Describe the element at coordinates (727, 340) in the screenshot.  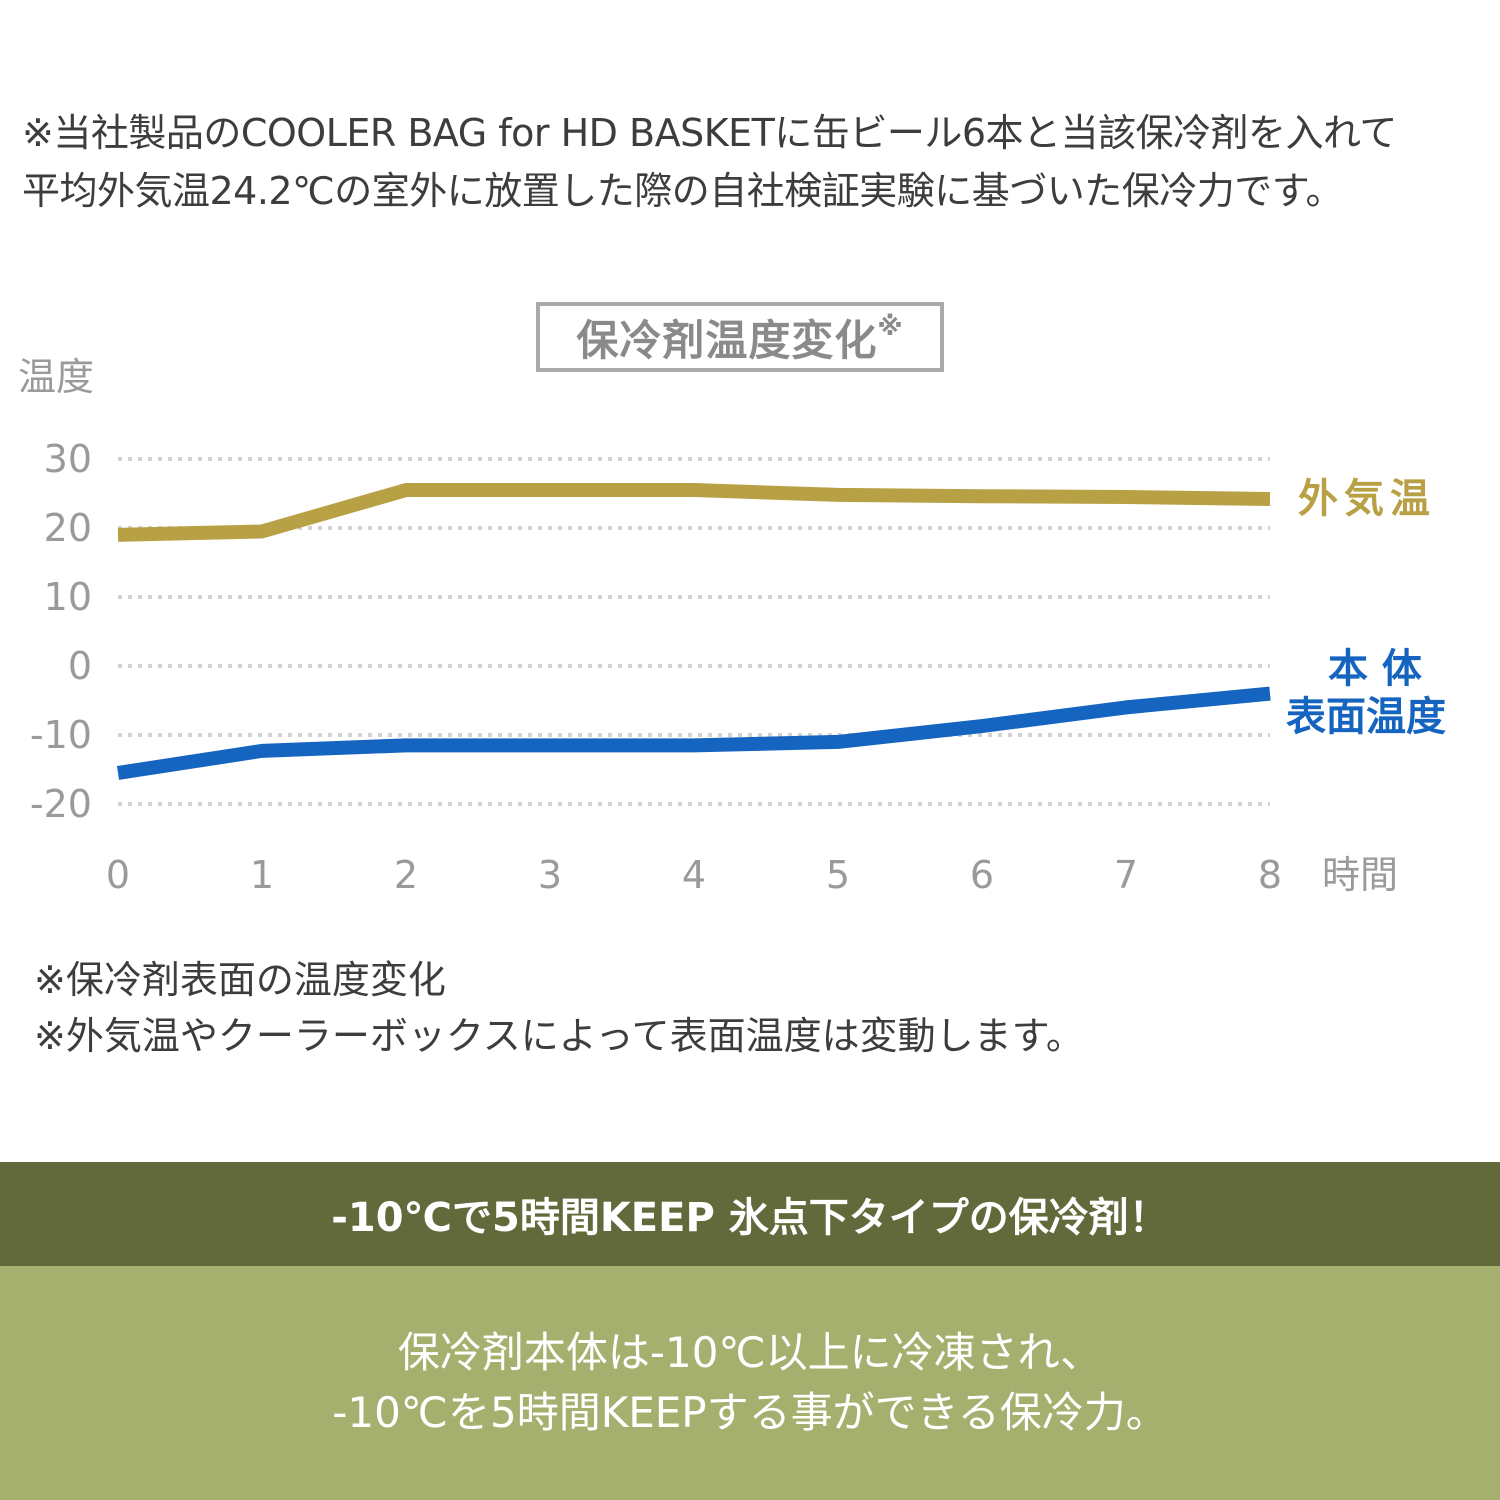
I see `chart-title: 保冷剤温度変化` at that location.